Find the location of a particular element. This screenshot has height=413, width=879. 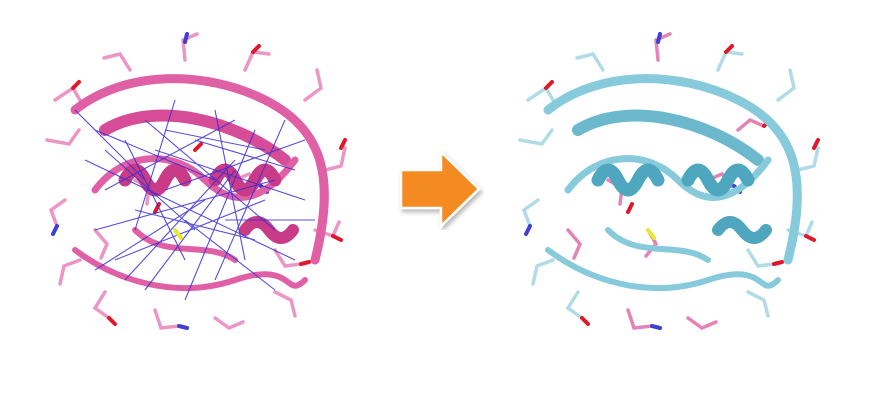

right-arrow-icon is located at coordinates (440, 189).